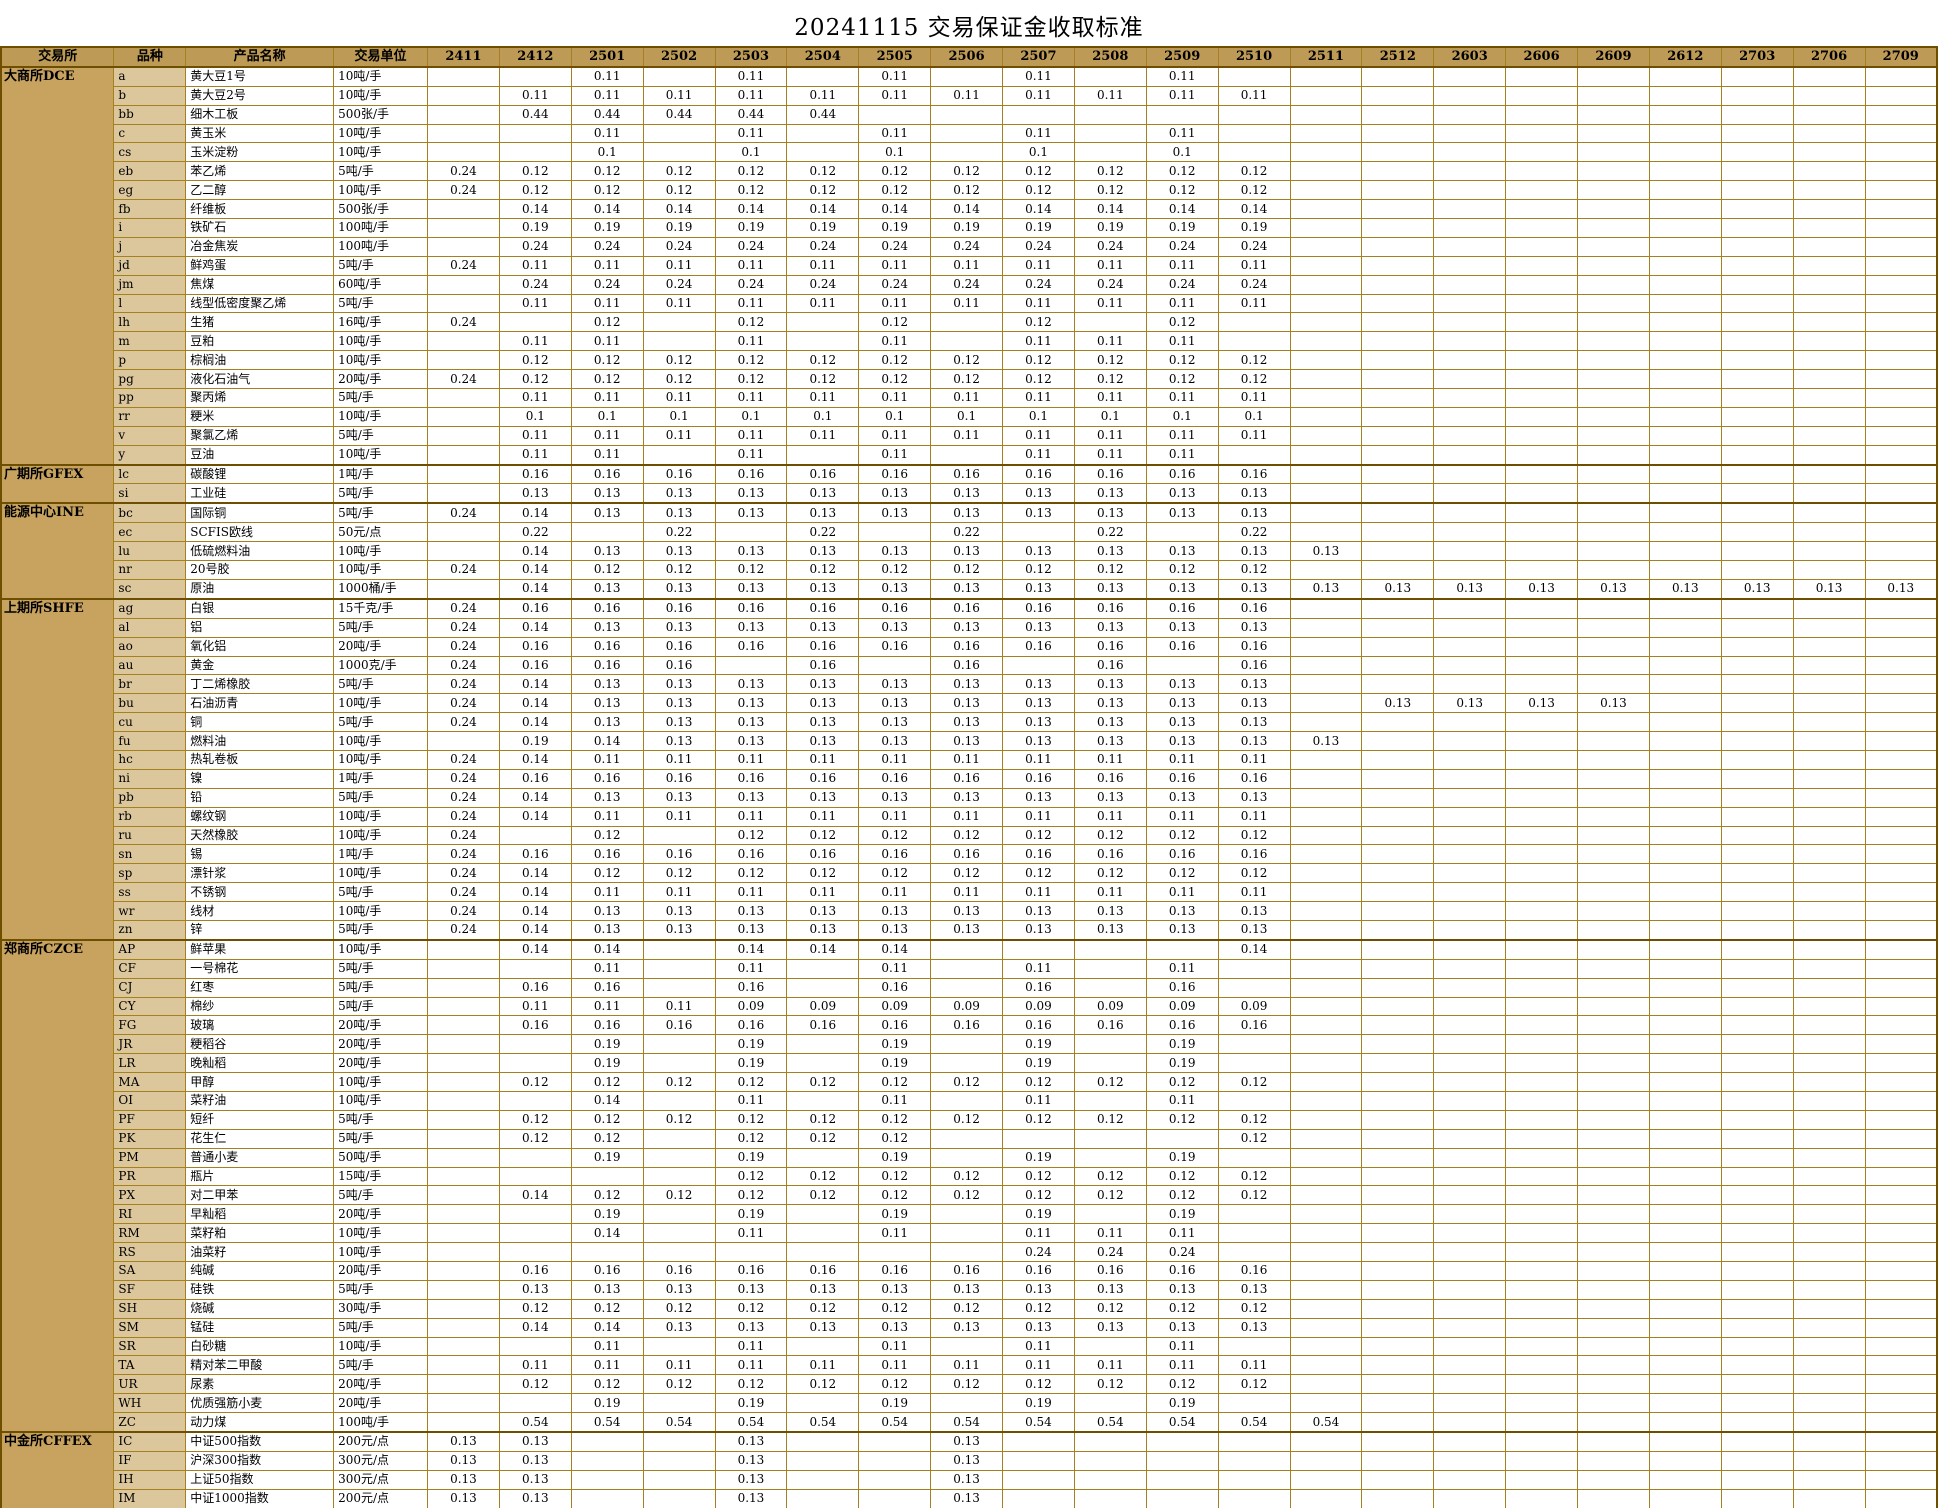 This screenshot has height=1508, width=1938. What do you see at coordinates (607, 228) in the screenshot?
I see `margin-value-cell: 0.19` at bounding box center [607, 228].